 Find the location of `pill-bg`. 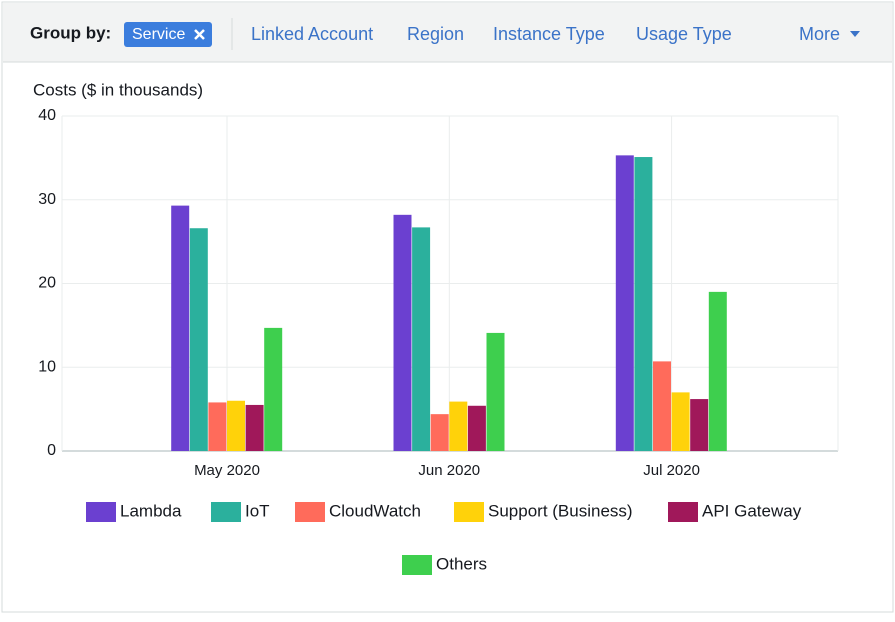

pill-bg is located at coordinates (168, 34).